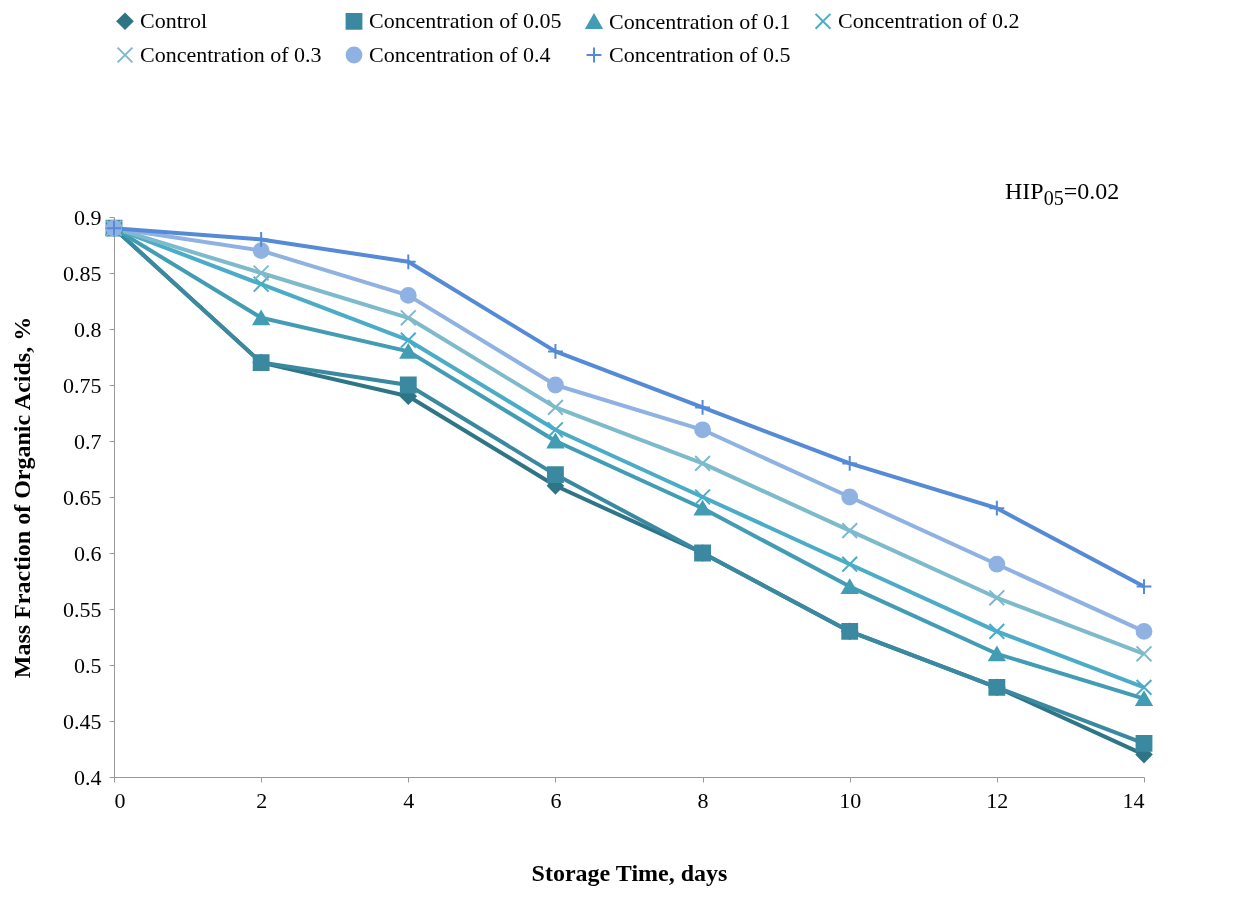 The width and height of the screenshot is (1234, 921). I want to click on y-tick-label: 0.85, so click(82, 273).